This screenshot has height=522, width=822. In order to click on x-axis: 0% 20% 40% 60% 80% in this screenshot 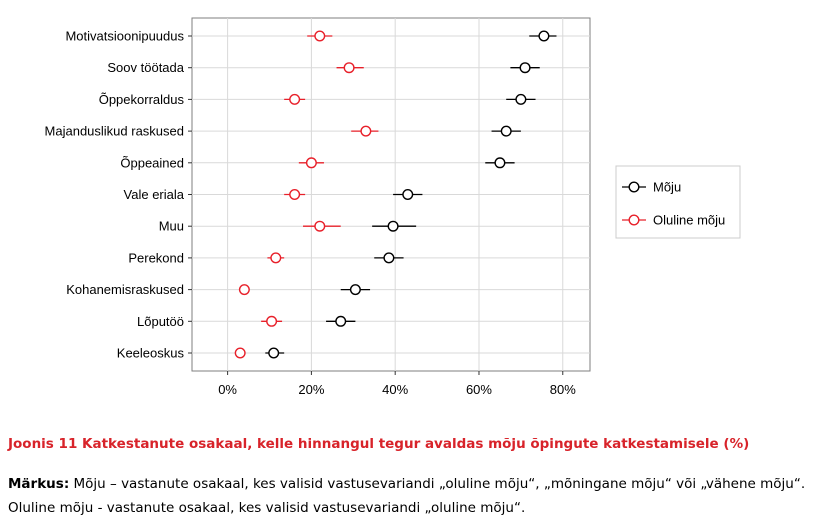, I will do `click(397, 384)`.